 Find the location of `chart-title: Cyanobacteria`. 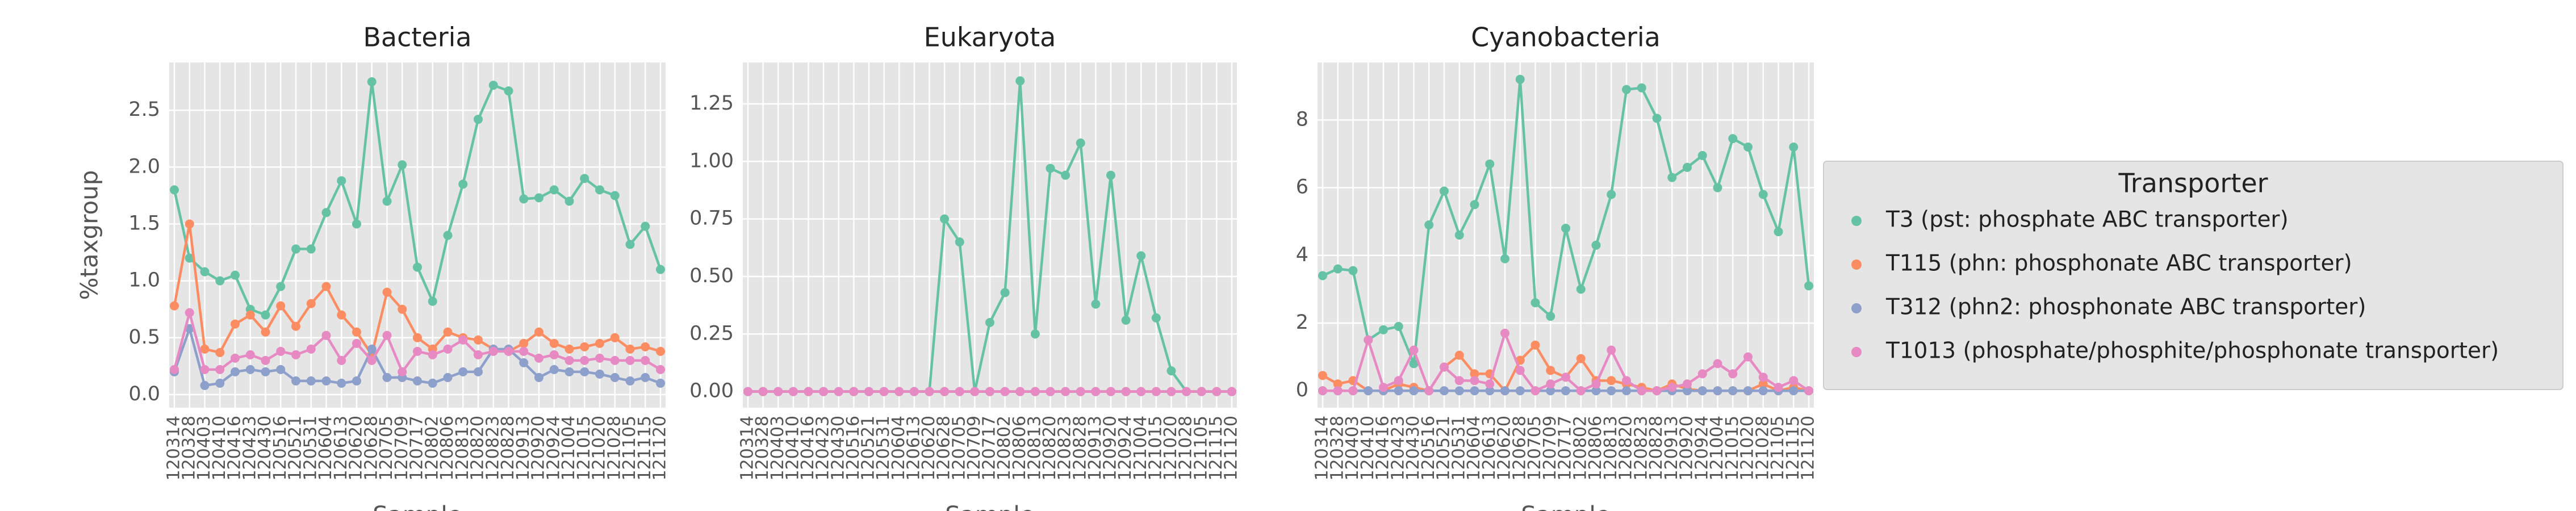

chart-title: Cyanobacteria is located at coordinates (1566, 37).